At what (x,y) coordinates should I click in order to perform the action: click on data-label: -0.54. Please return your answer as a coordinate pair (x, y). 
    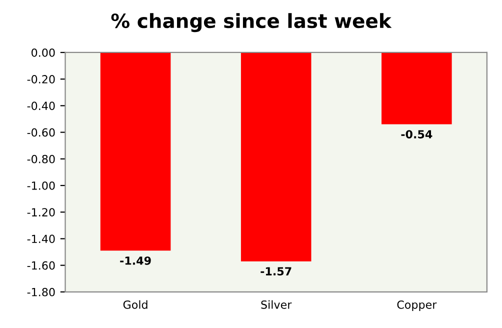
    Looking at the image, I should click on (416, 134).